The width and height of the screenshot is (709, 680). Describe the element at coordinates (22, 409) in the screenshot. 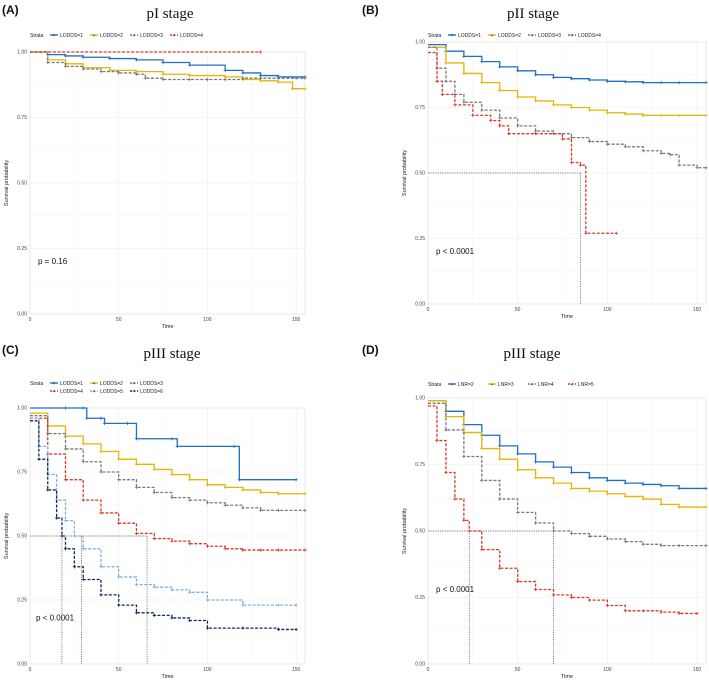

I see `y-tick-label: 1.00` at that location.